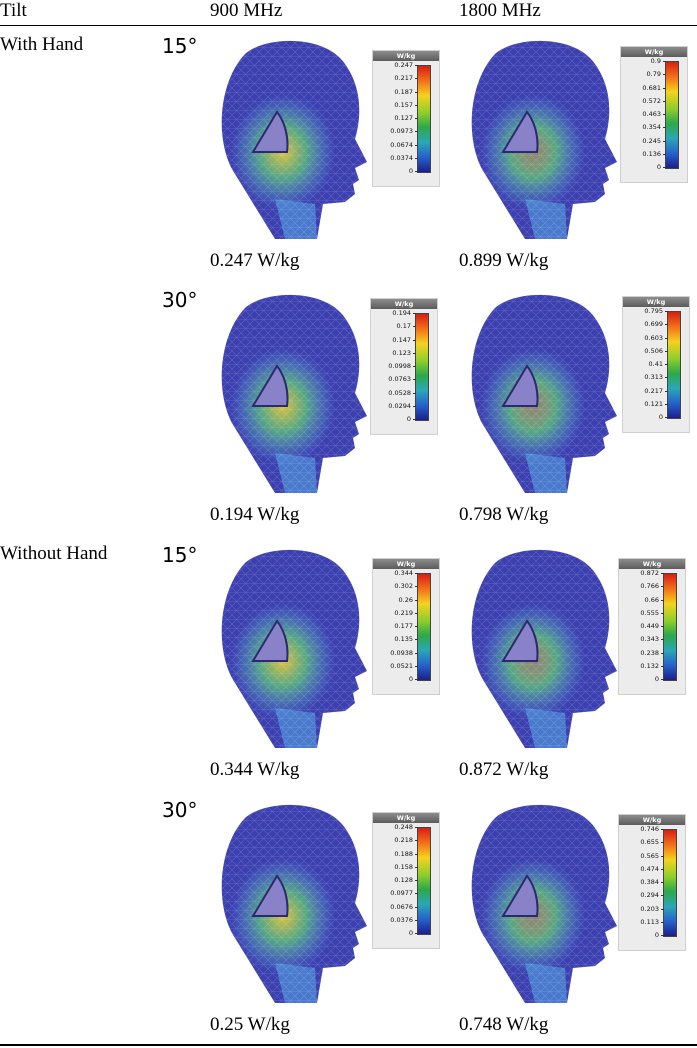 This screenshot has width=697, height=1048. Describe the element at coordinates (405, 599) in the screenshot. I see `colorbar-tick-label: 0.26` at that location.